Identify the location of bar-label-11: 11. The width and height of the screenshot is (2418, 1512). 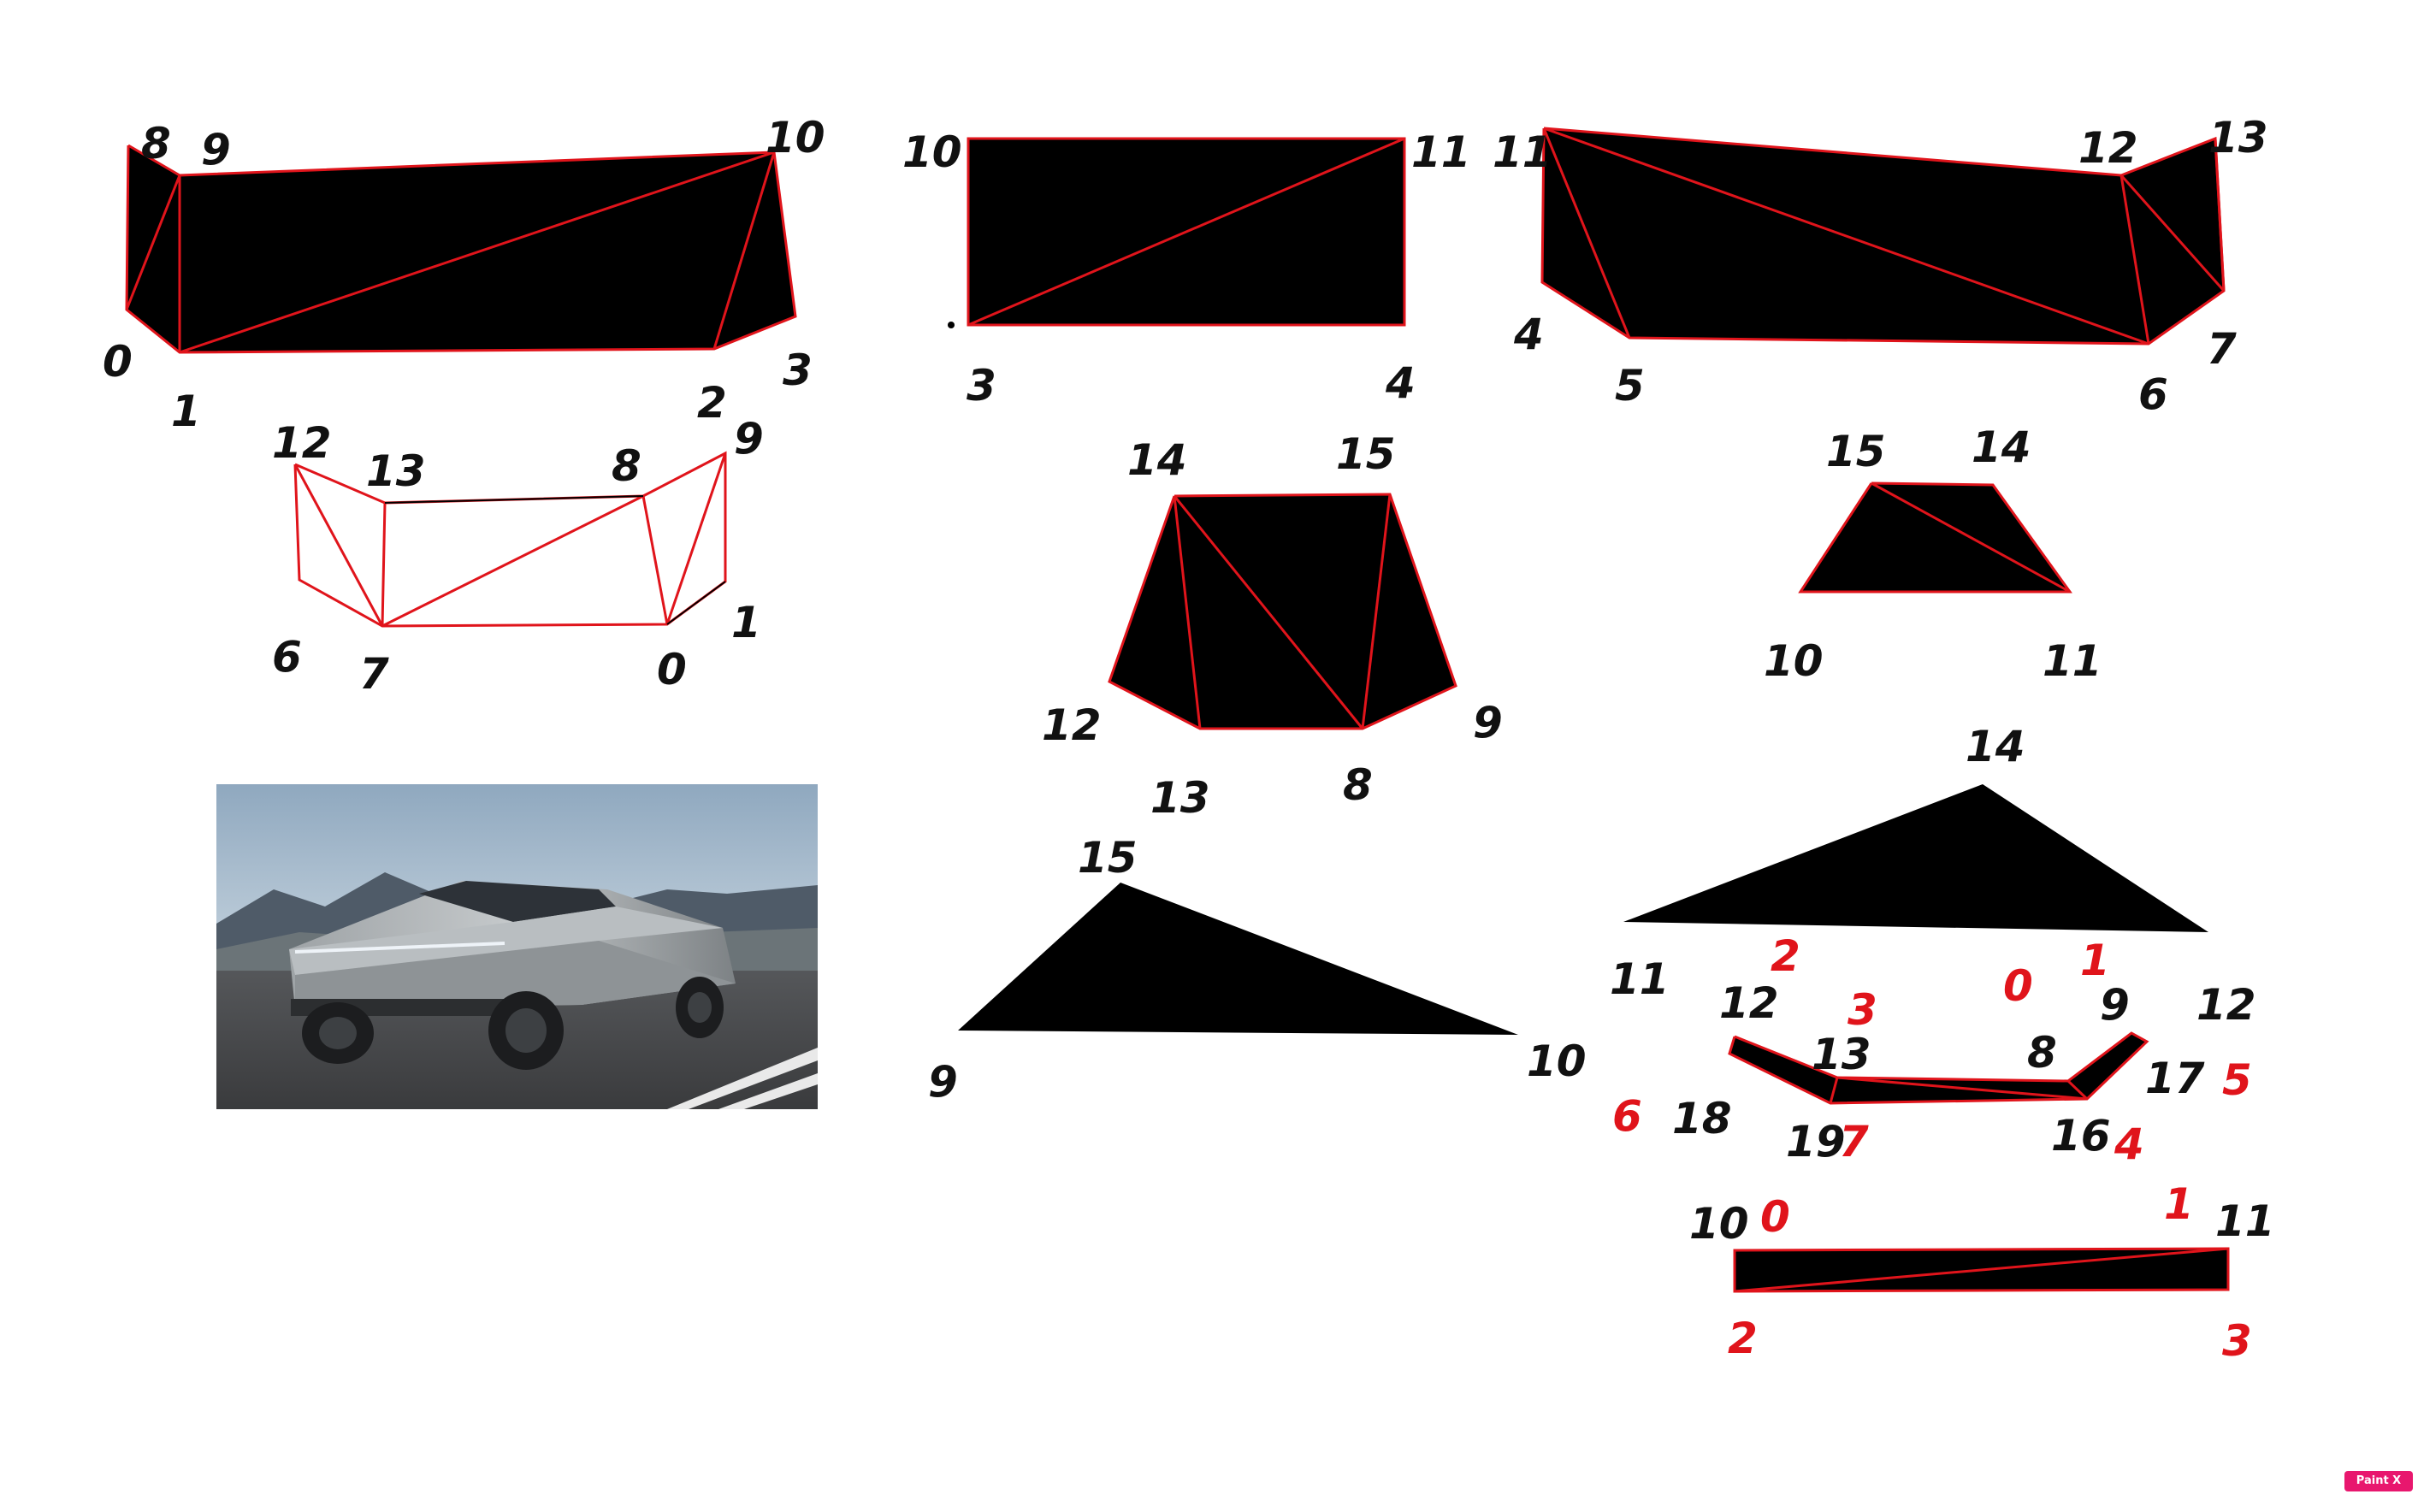
(2245, 1221).